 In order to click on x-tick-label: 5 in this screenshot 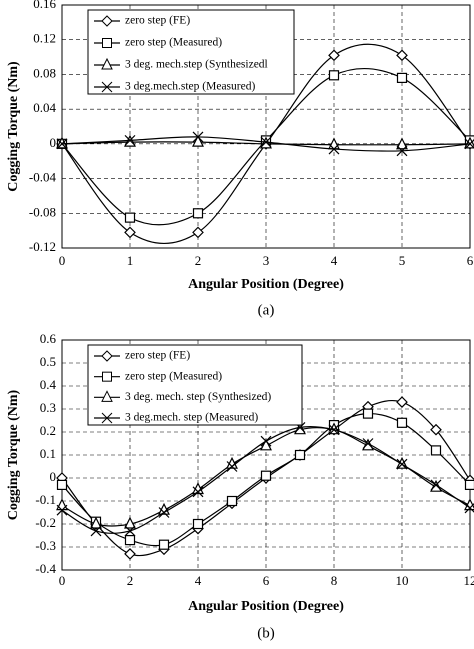, I will do `click(402, 260)`.